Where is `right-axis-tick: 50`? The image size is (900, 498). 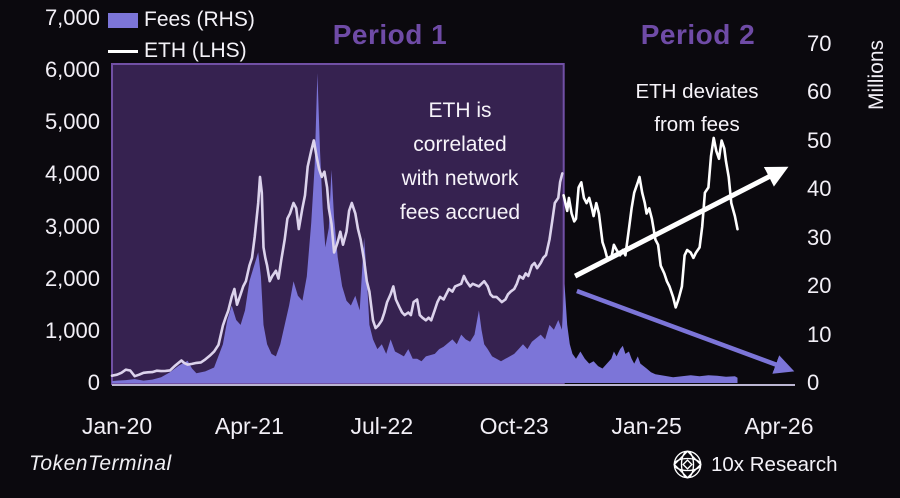 right-axis-tick: 50 is located at coordinates (819, 140).